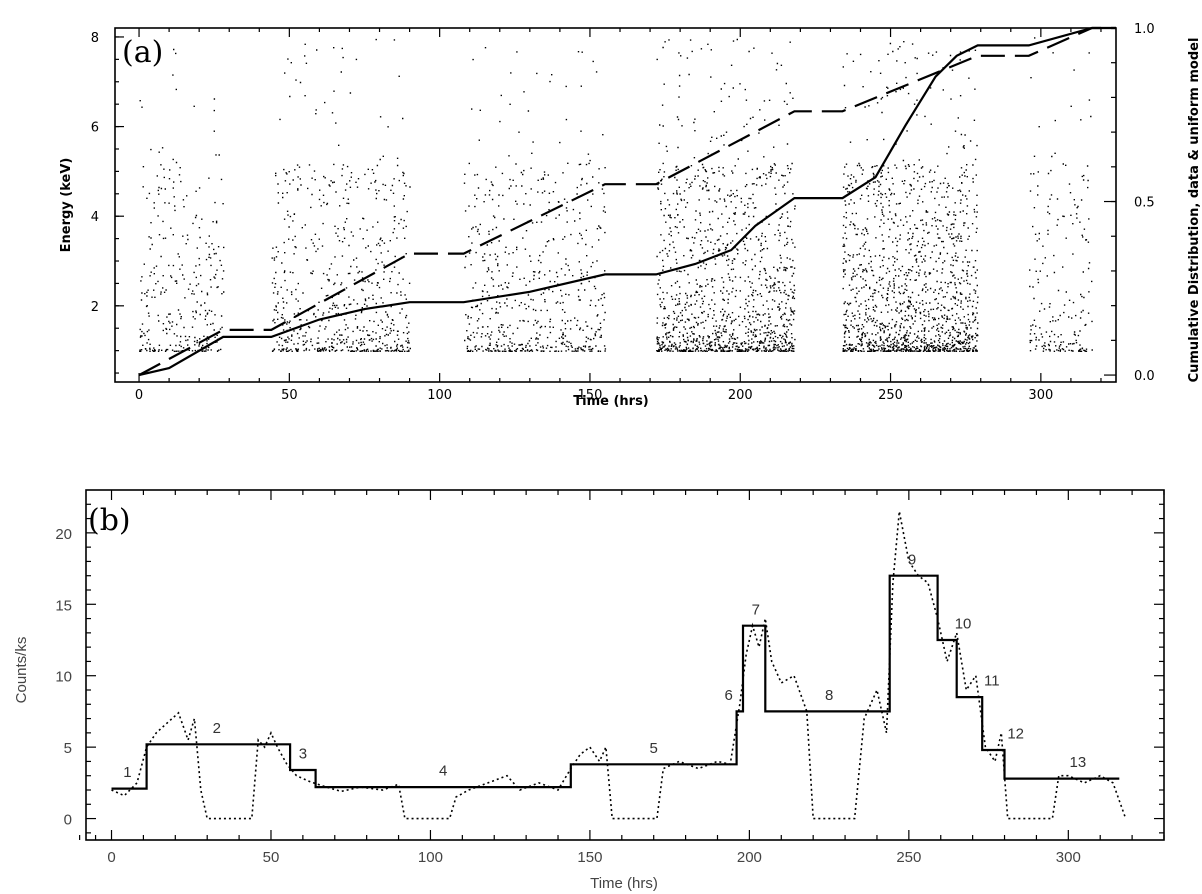  Describe the element at coordinates (68, 748) in the screenshot. I see `y-tick-label: 5` at that location.